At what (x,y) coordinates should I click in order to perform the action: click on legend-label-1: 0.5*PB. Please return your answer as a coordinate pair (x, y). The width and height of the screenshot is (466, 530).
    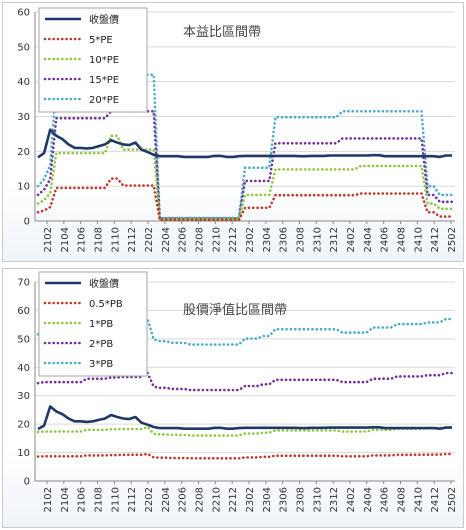
    Looking at the image, I should click on (106, 304).